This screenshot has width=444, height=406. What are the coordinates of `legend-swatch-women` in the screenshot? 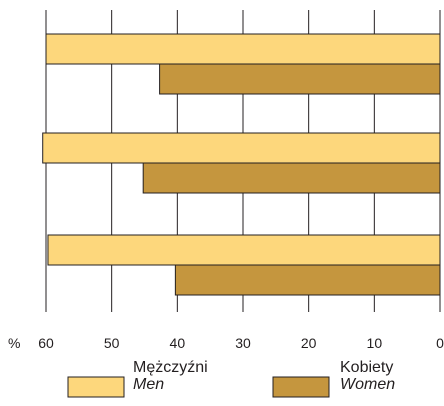 It's located at (301, 387).